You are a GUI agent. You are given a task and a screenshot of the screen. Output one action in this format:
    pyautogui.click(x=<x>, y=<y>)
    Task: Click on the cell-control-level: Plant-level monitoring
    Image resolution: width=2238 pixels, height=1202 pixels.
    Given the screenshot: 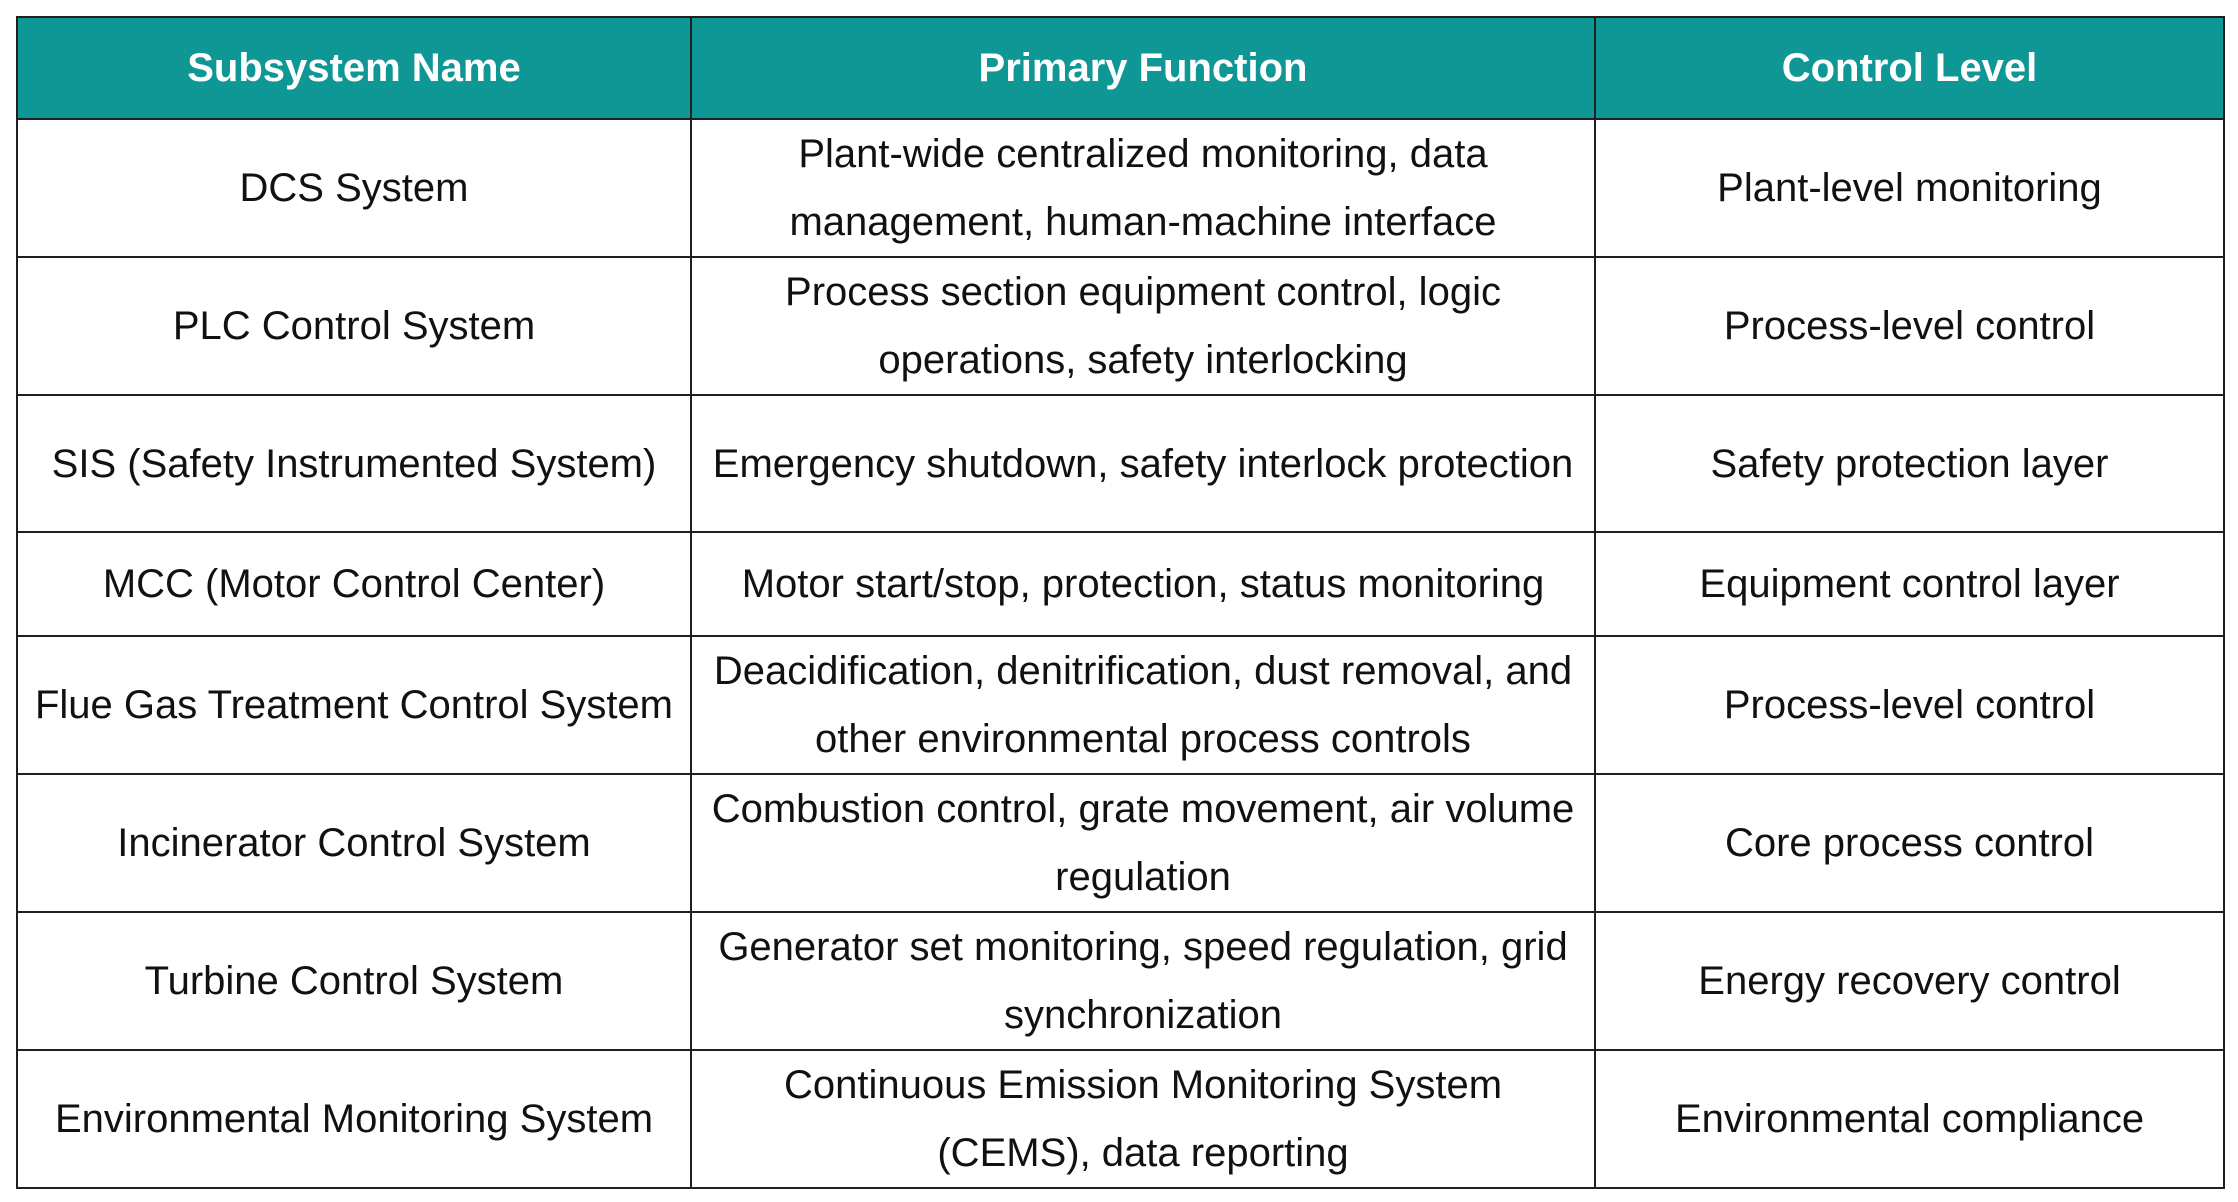 What is the action you would take?
    pyautogui.click(x=1909, y=188)
    